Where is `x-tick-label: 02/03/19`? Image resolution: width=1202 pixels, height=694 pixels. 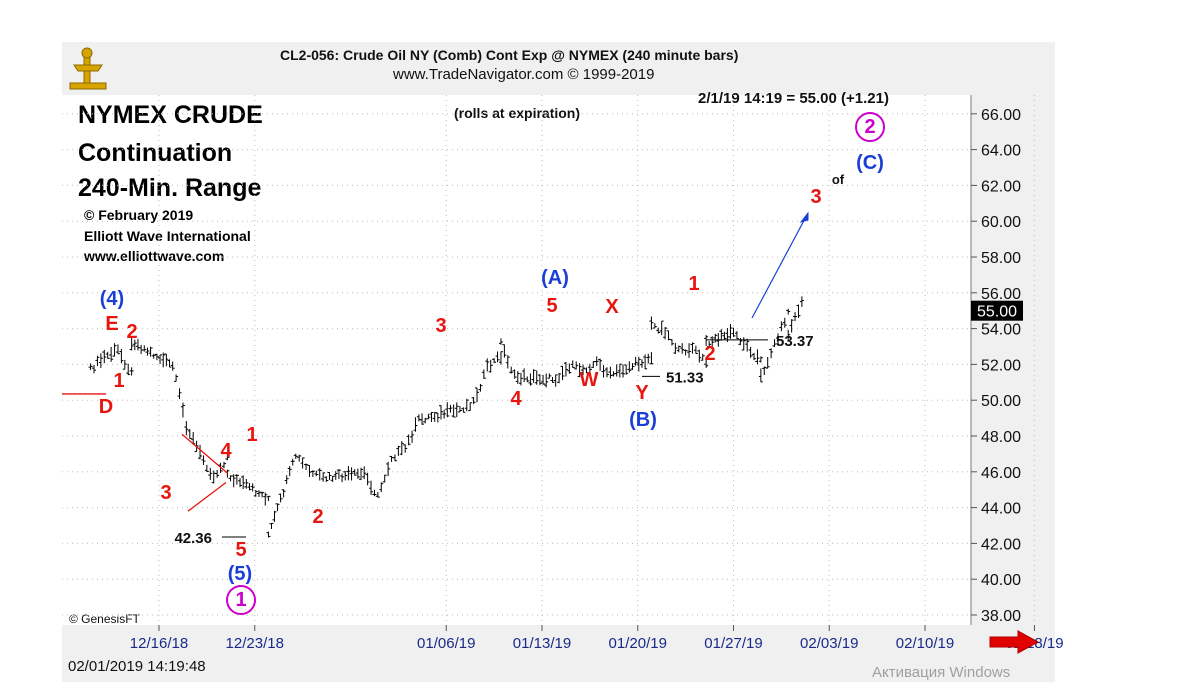
x-tick-label: 02/03/19 is located at coordinates (829, 643).